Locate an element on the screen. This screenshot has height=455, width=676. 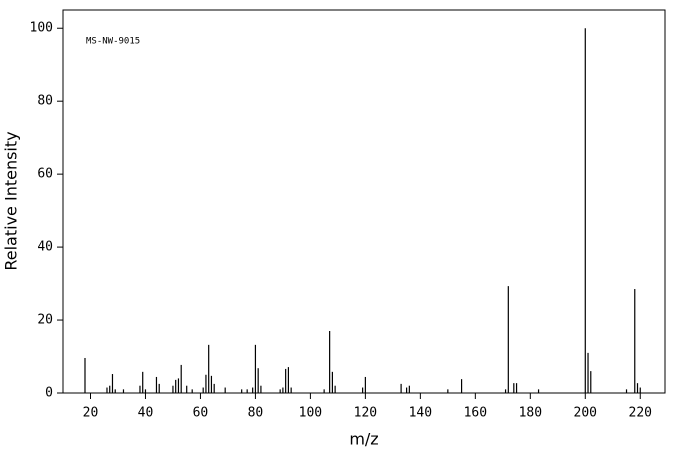
y-tick-label: 20 is located at coordinates (45, 320).